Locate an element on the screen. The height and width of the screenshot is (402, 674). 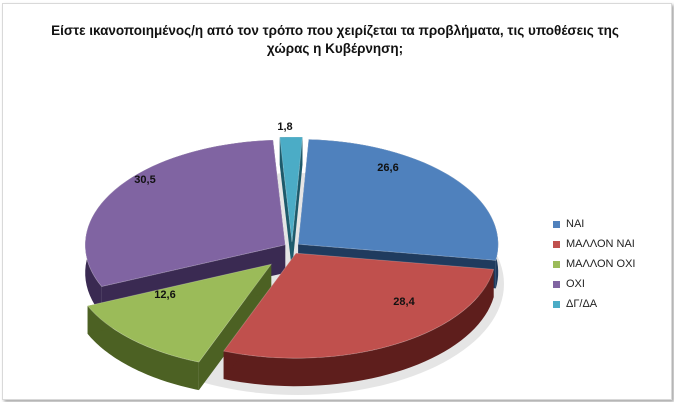
legend-item-0: ΝΑΙ is located at coordinates (608, 224).